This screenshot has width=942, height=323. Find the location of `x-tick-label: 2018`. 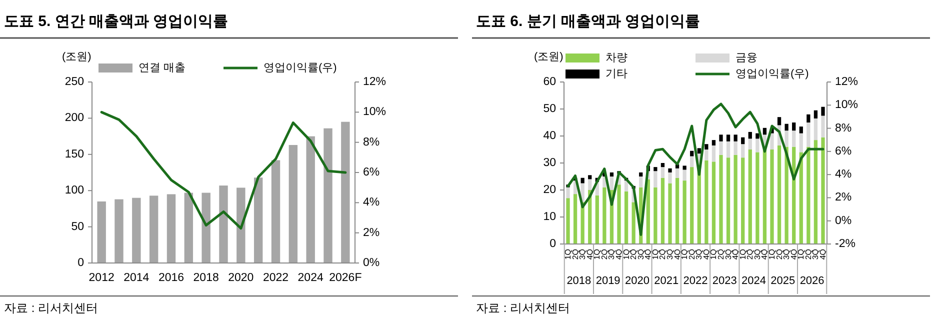

x-tick-label: 2018 is located at coordinates (206, 278).